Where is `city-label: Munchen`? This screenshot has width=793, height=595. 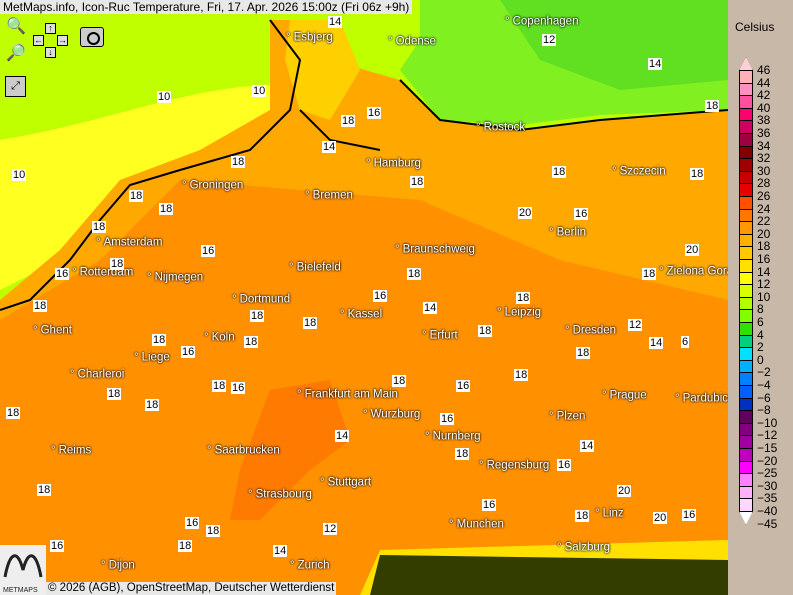
city-label: Munchen is located at coordinates (476, 525).